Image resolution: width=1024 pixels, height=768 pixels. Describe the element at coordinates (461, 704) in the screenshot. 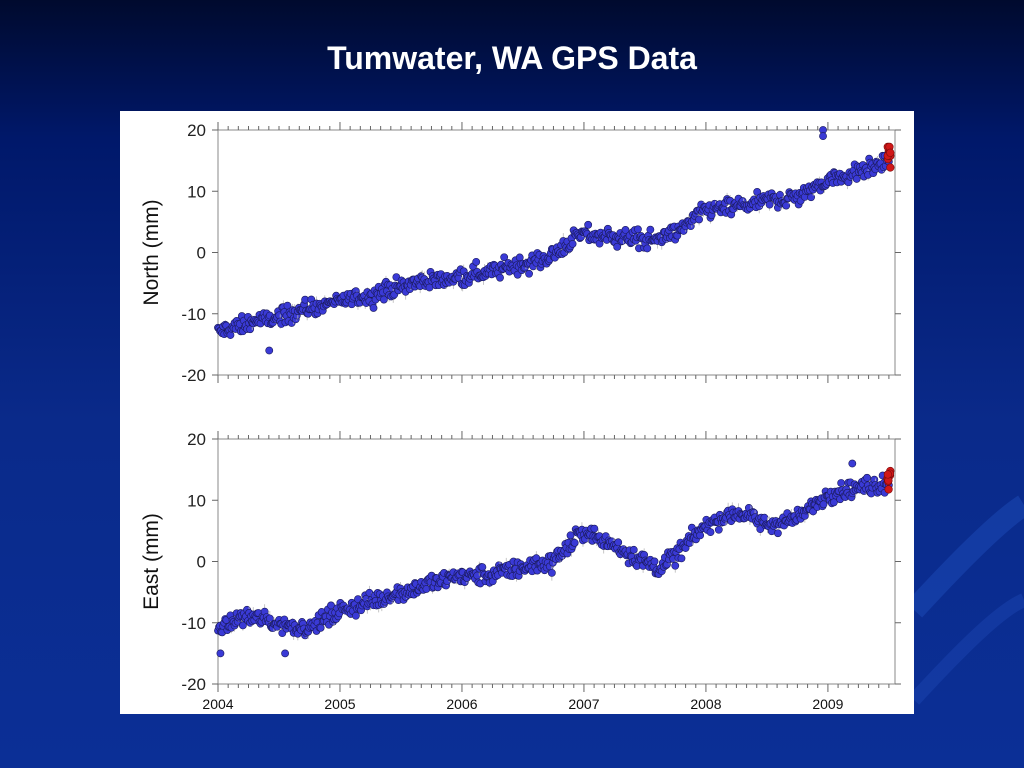

I see `x-tick-label: 2006` at that location.